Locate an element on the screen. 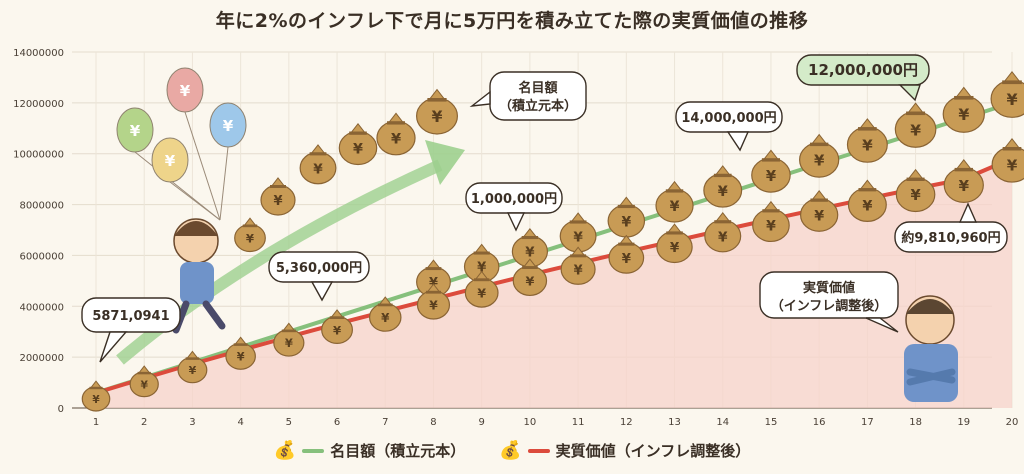  kid-legs is located at coordinates (199, 317).